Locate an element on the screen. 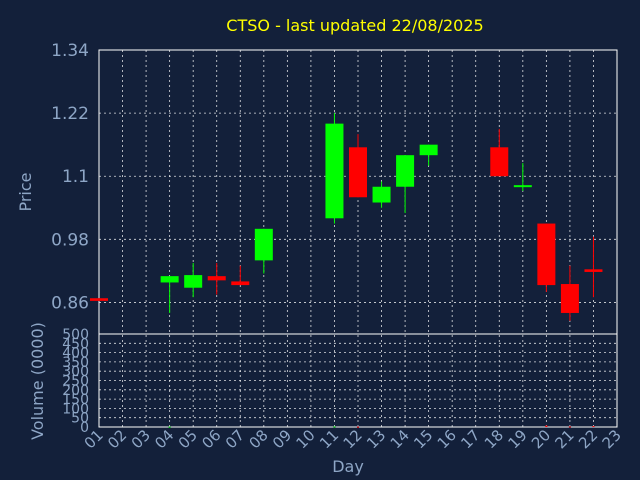  volume-tick-label: 350 is located at coordinates (75, 363).